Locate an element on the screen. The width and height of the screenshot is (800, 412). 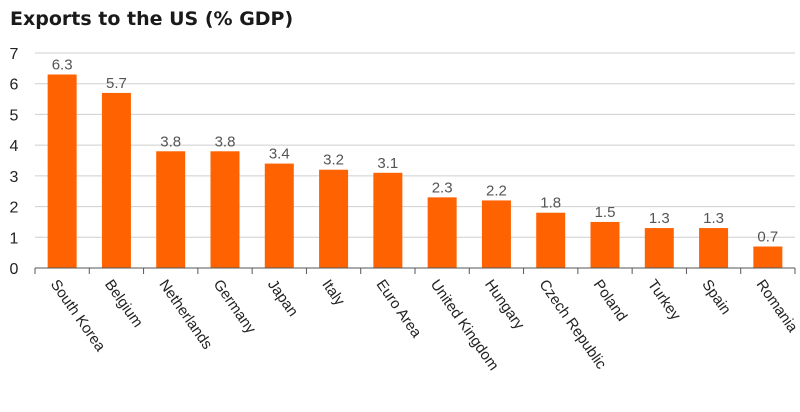
data-label: 2.2 is located at coordinates (496, 190).